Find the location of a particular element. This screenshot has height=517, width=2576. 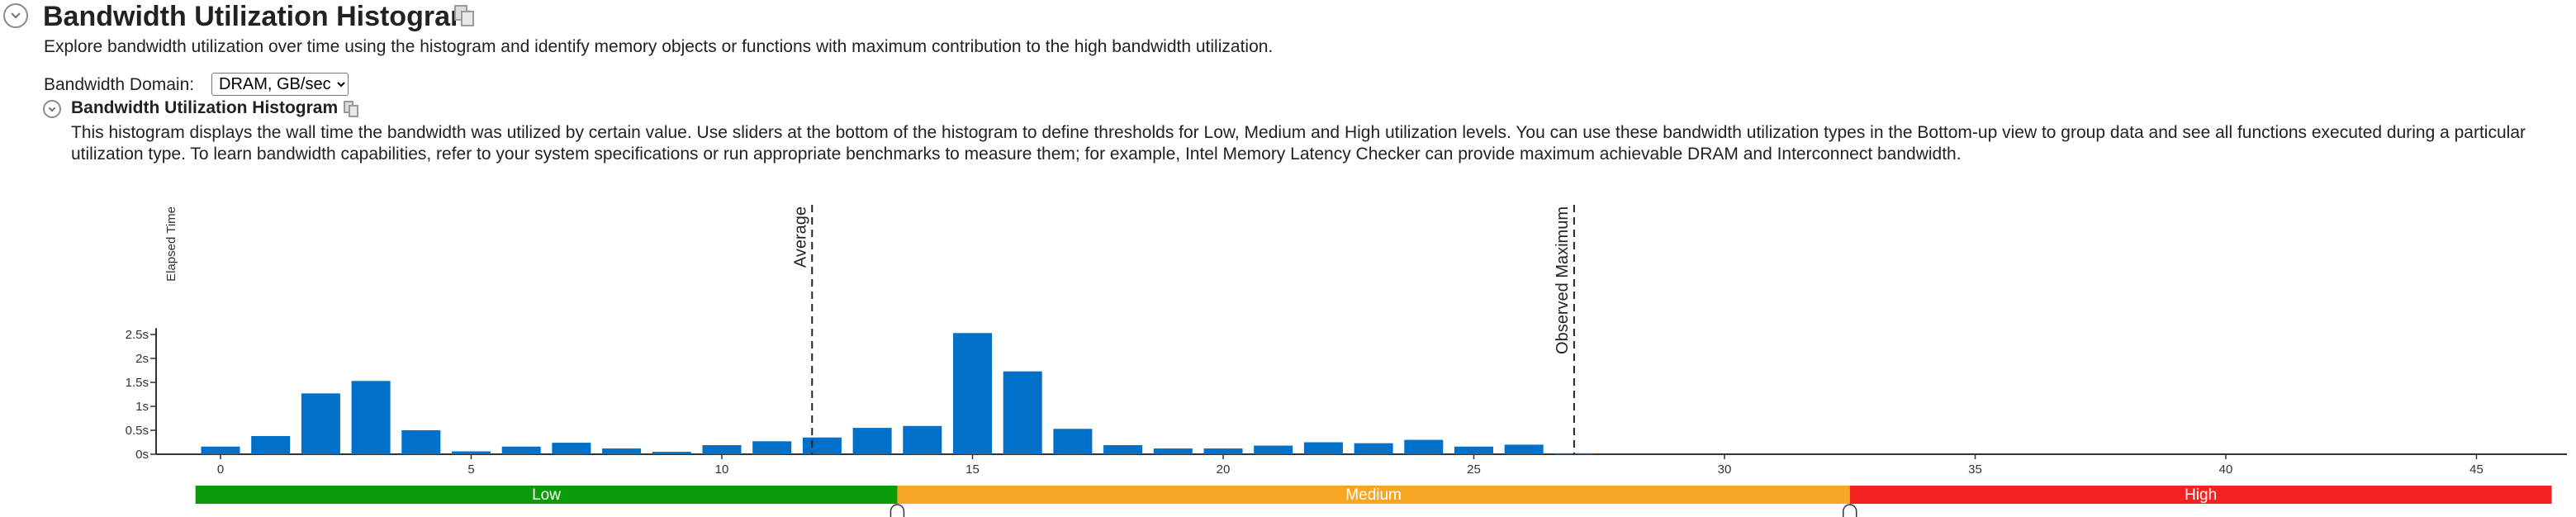

utilization-zone-label: High is located at coordinates (2201, 495).